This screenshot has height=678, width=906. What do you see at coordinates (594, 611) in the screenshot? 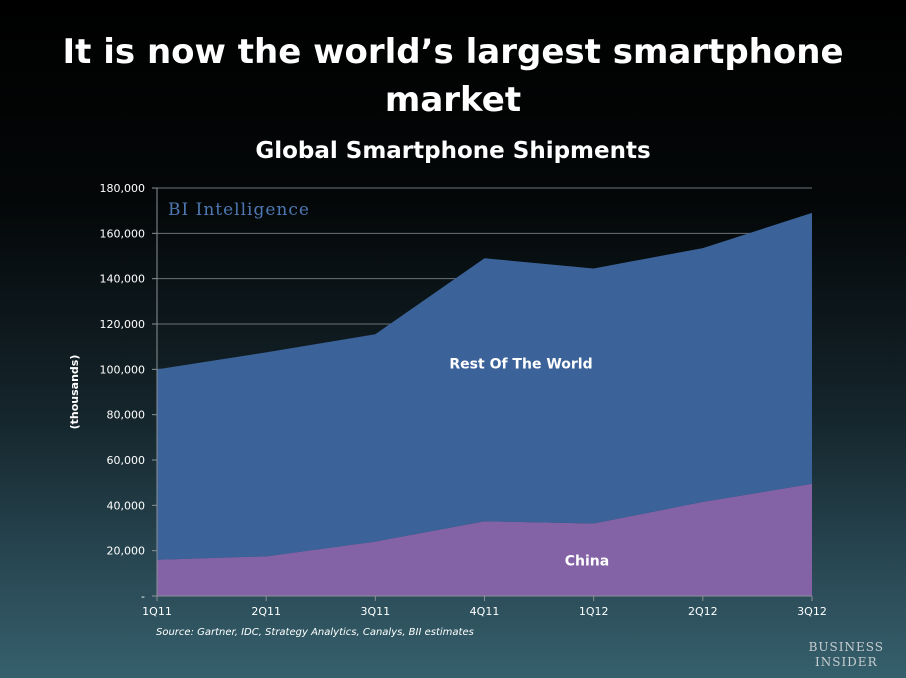
I see `x-tick-label: 1Q12` at bounding box center [594, 611].